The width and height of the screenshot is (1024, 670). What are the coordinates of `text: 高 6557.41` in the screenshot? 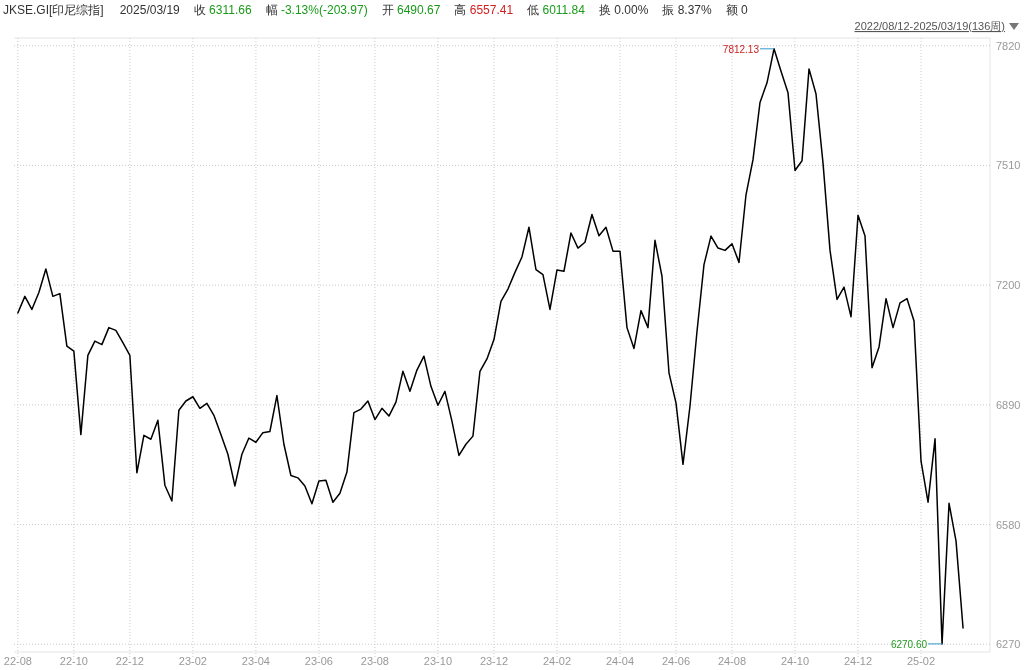 It's located at (484, 10).